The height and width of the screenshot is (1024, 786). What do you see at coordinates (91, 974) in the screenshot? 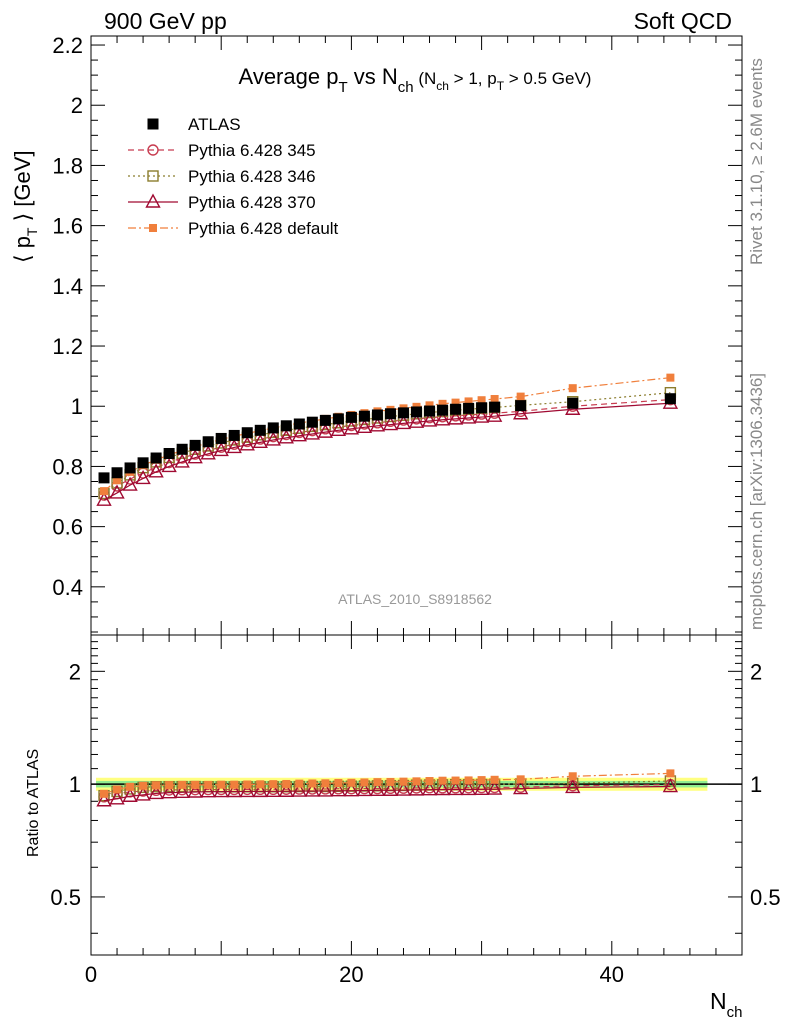
I see `x-tick-label: 0` at bounding box center [91, 974].